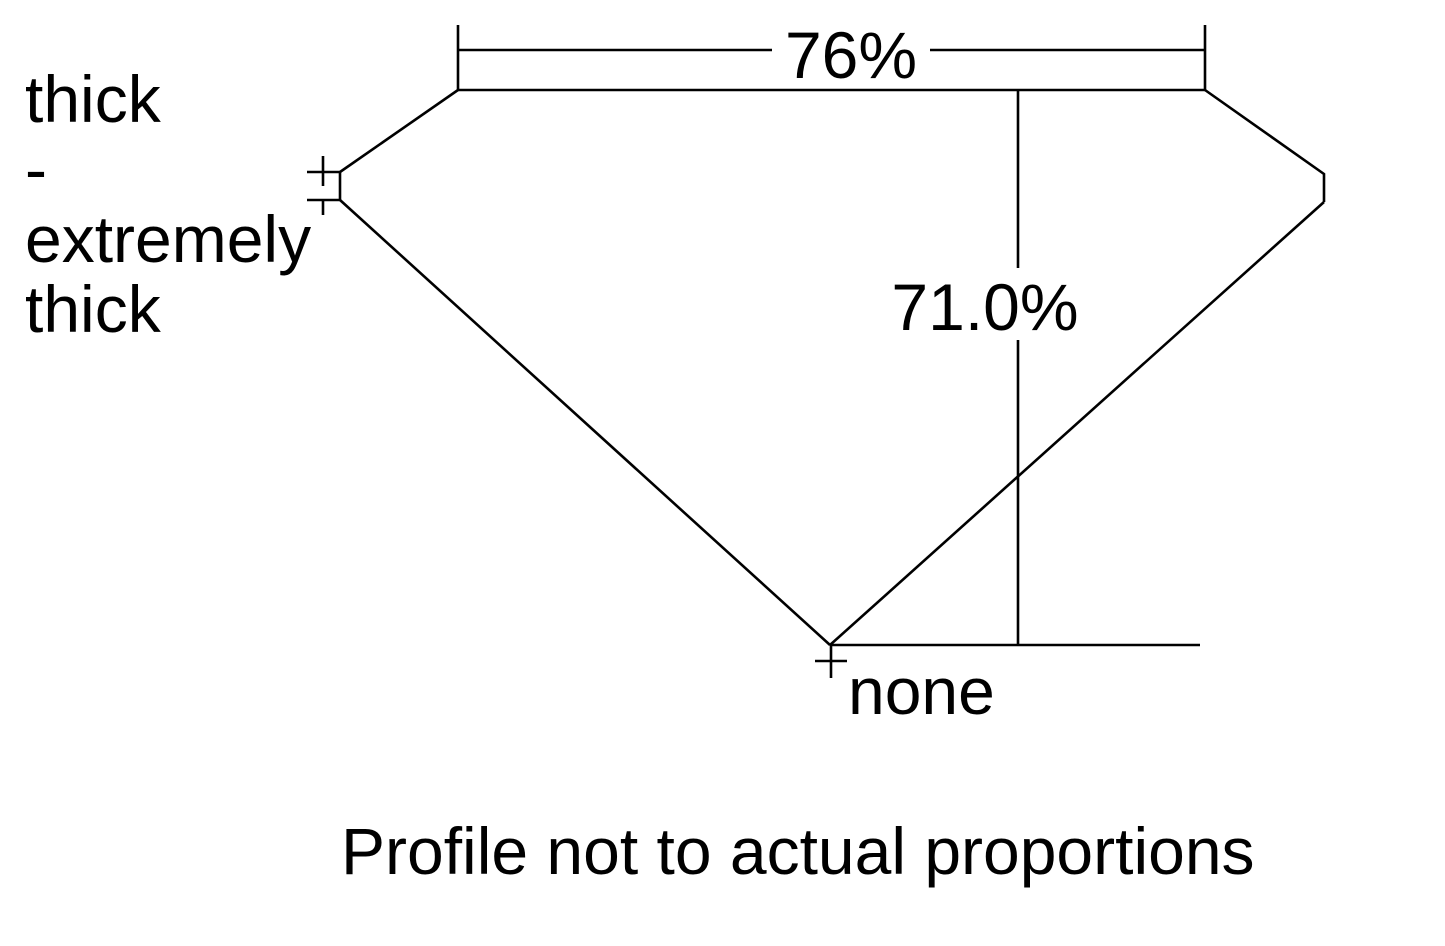 The height and width of the screenshot is (946, 1445). What do you see at coordinates (399, 131) in the screenshot?
I see `crown-left-edge` at bounding box center [399, 131].